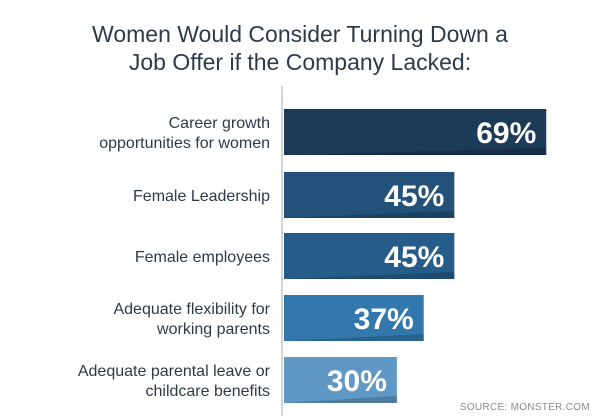 The height and width of the screenshot is (420, 600). What do you see at coordinates (414, 257) in the screenshot?
I see `value-label-3: 45%` at bounding box center [414, 257].